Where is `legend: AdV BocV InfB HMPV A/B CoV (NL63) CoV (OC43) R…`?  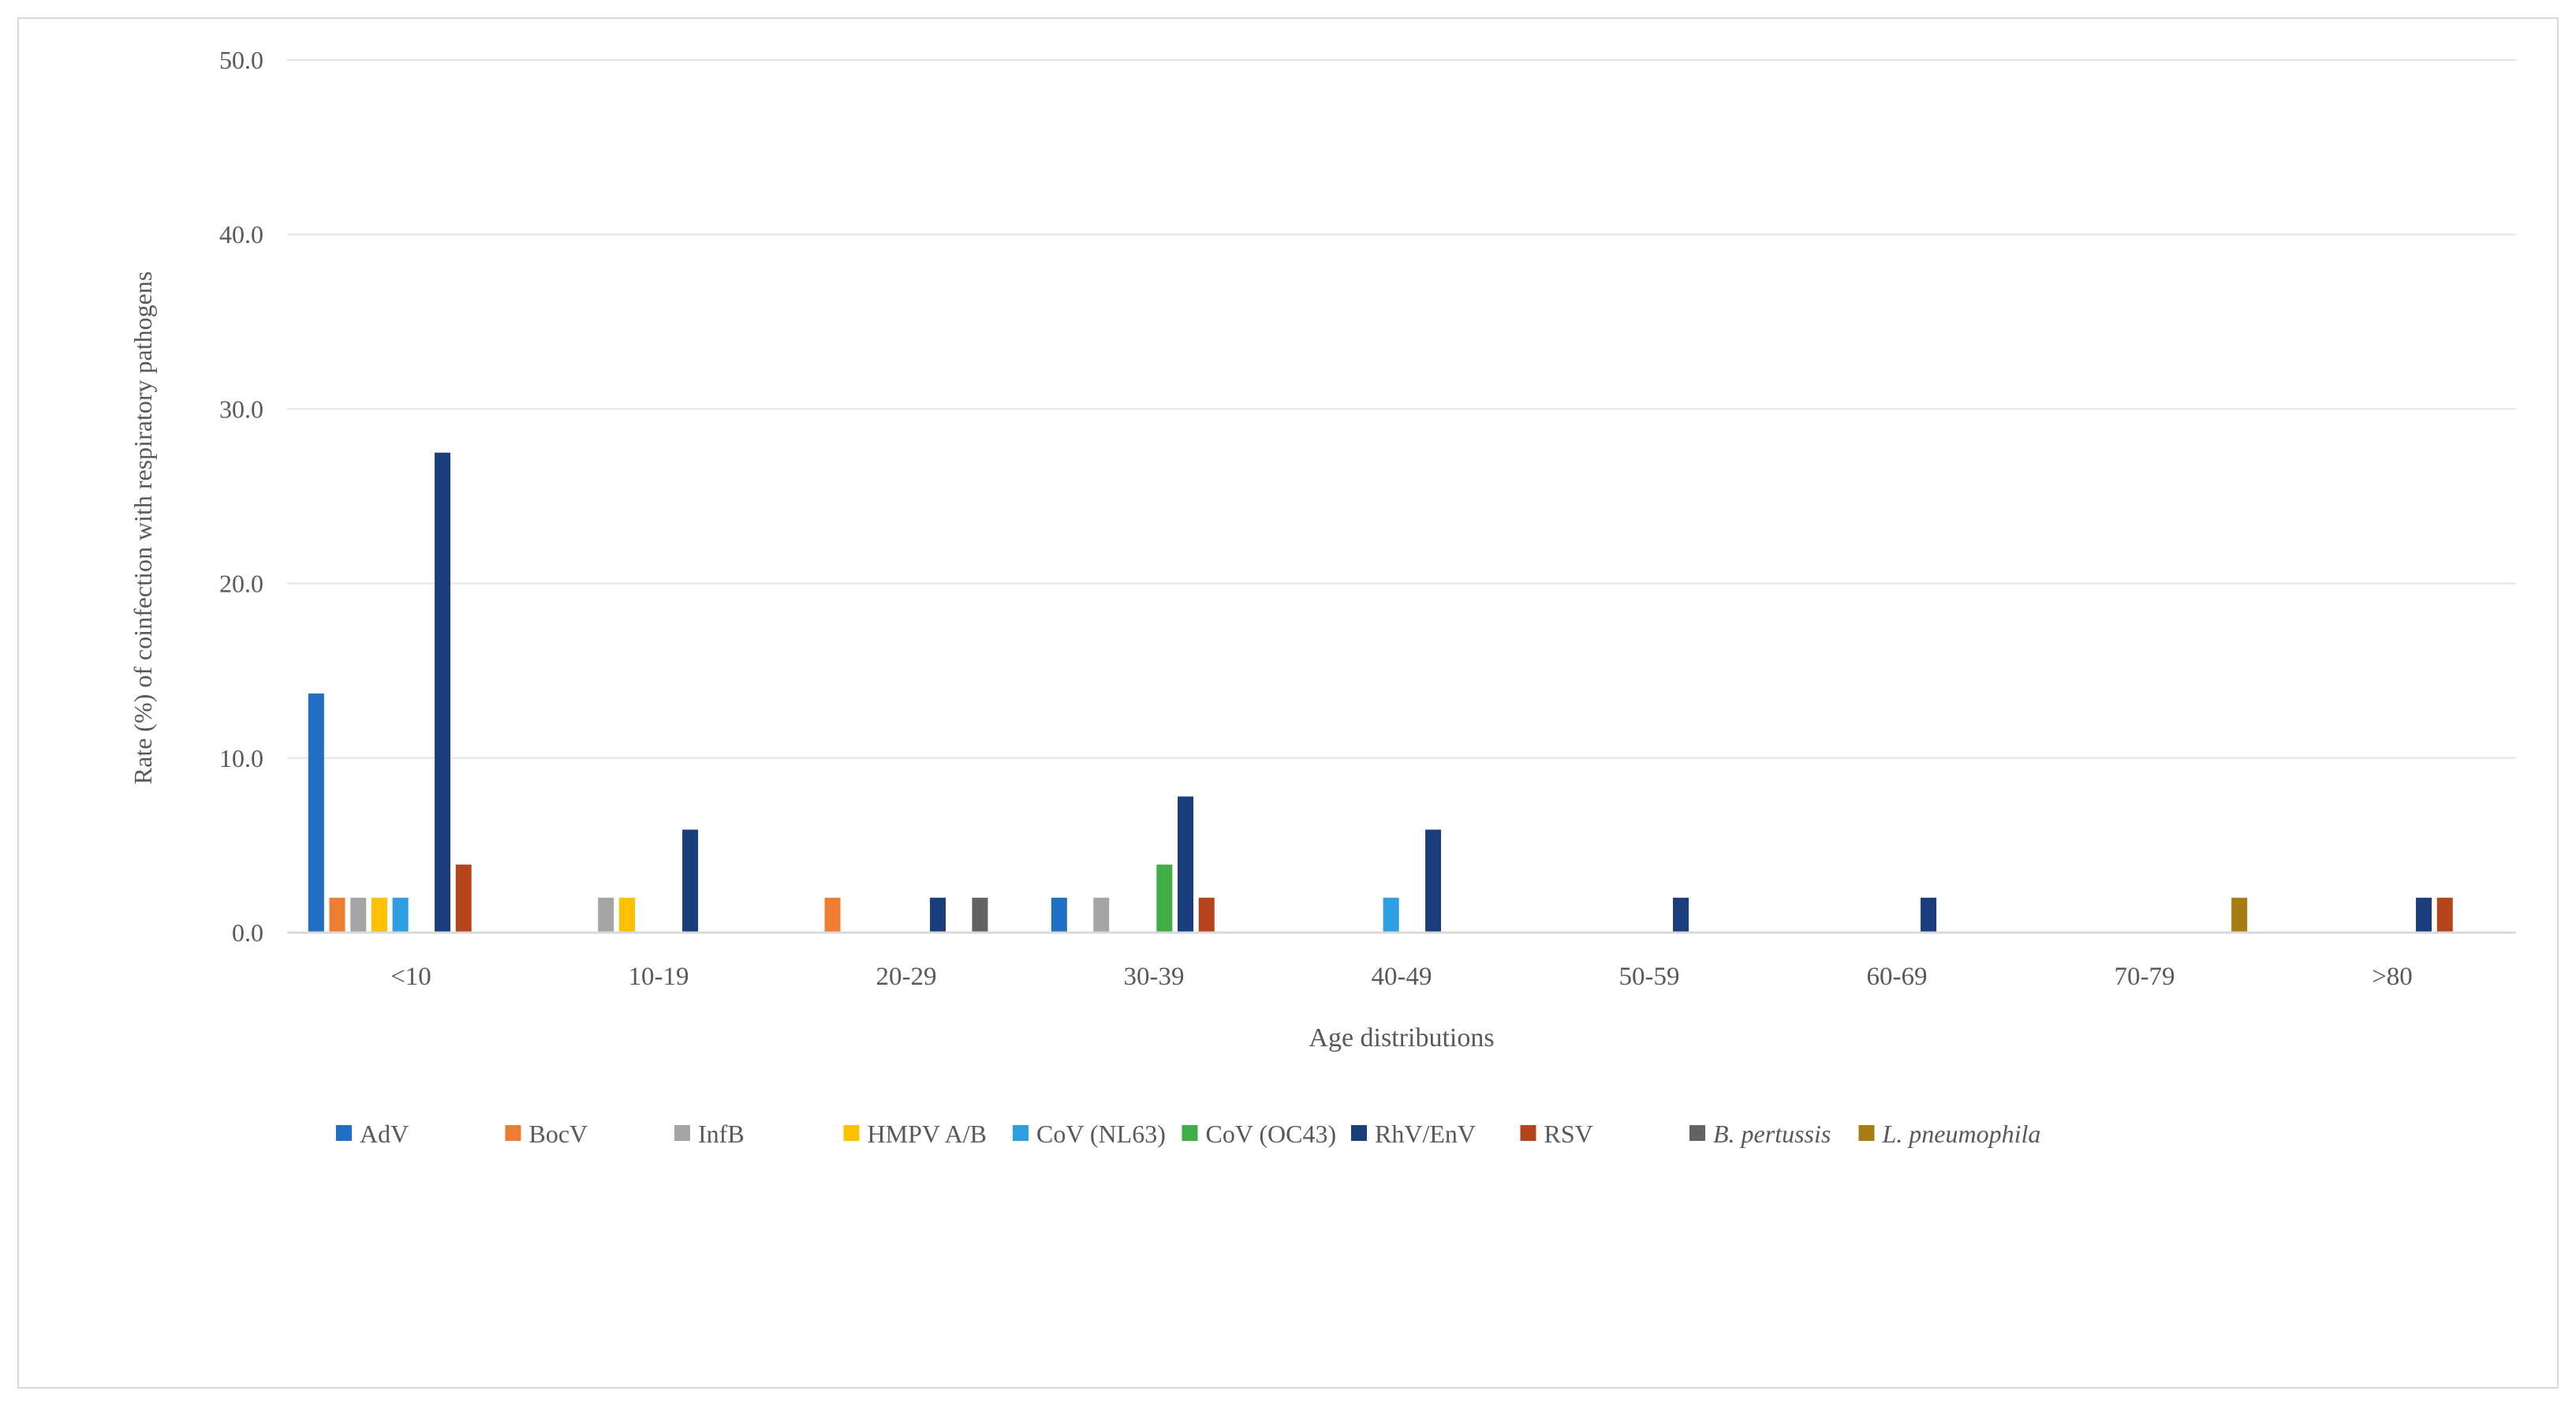
legend: AdV BocV InfB HMPV A/B CoV (NL63) CoV (OC43) R… is located at coordinates (1188, 1134).